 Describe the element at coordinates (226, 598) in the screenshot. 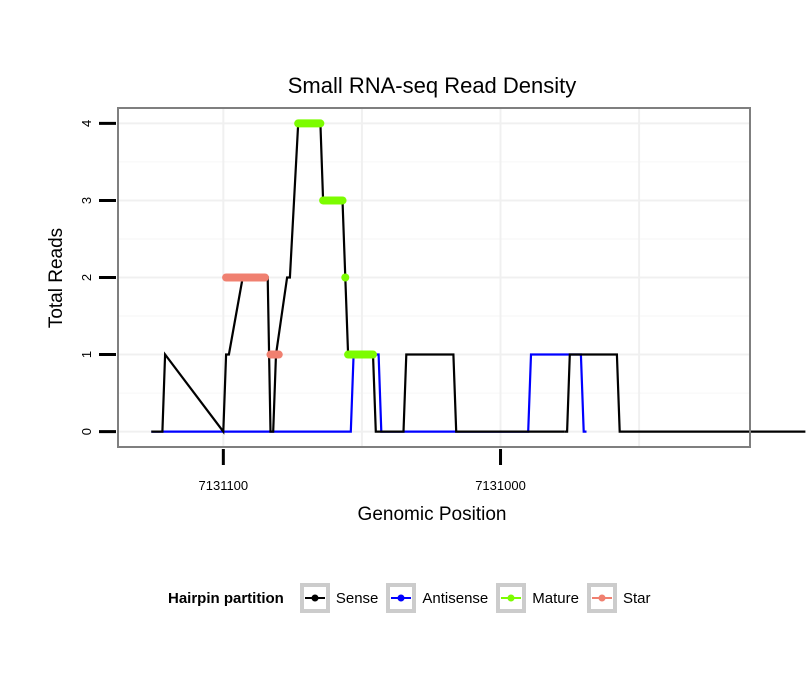

I see `legend-title: Hairpin partition` at that location.